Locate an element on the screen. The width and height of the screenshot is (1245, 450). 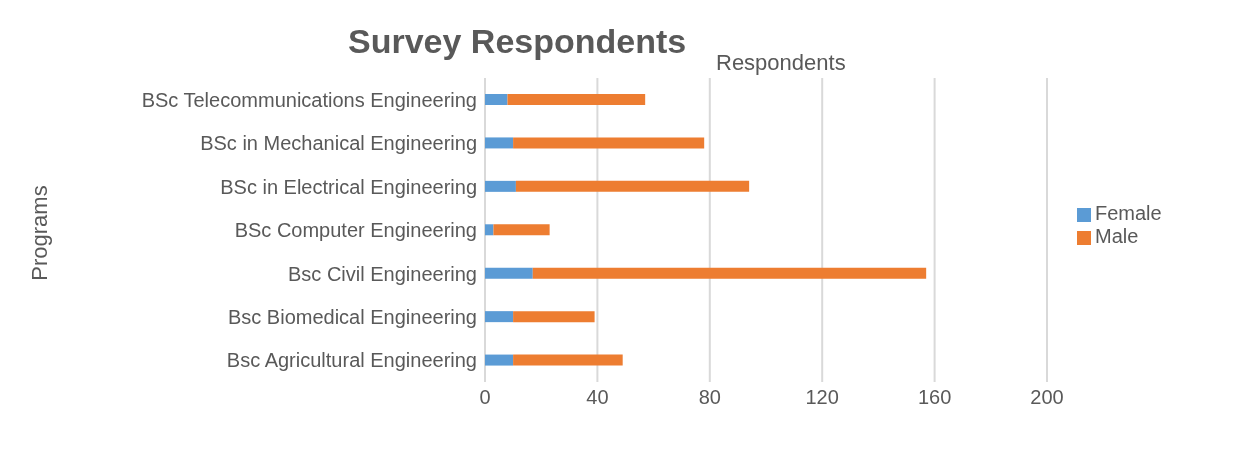
x-tick-label: 200 is located at coordinates (1047, 397).